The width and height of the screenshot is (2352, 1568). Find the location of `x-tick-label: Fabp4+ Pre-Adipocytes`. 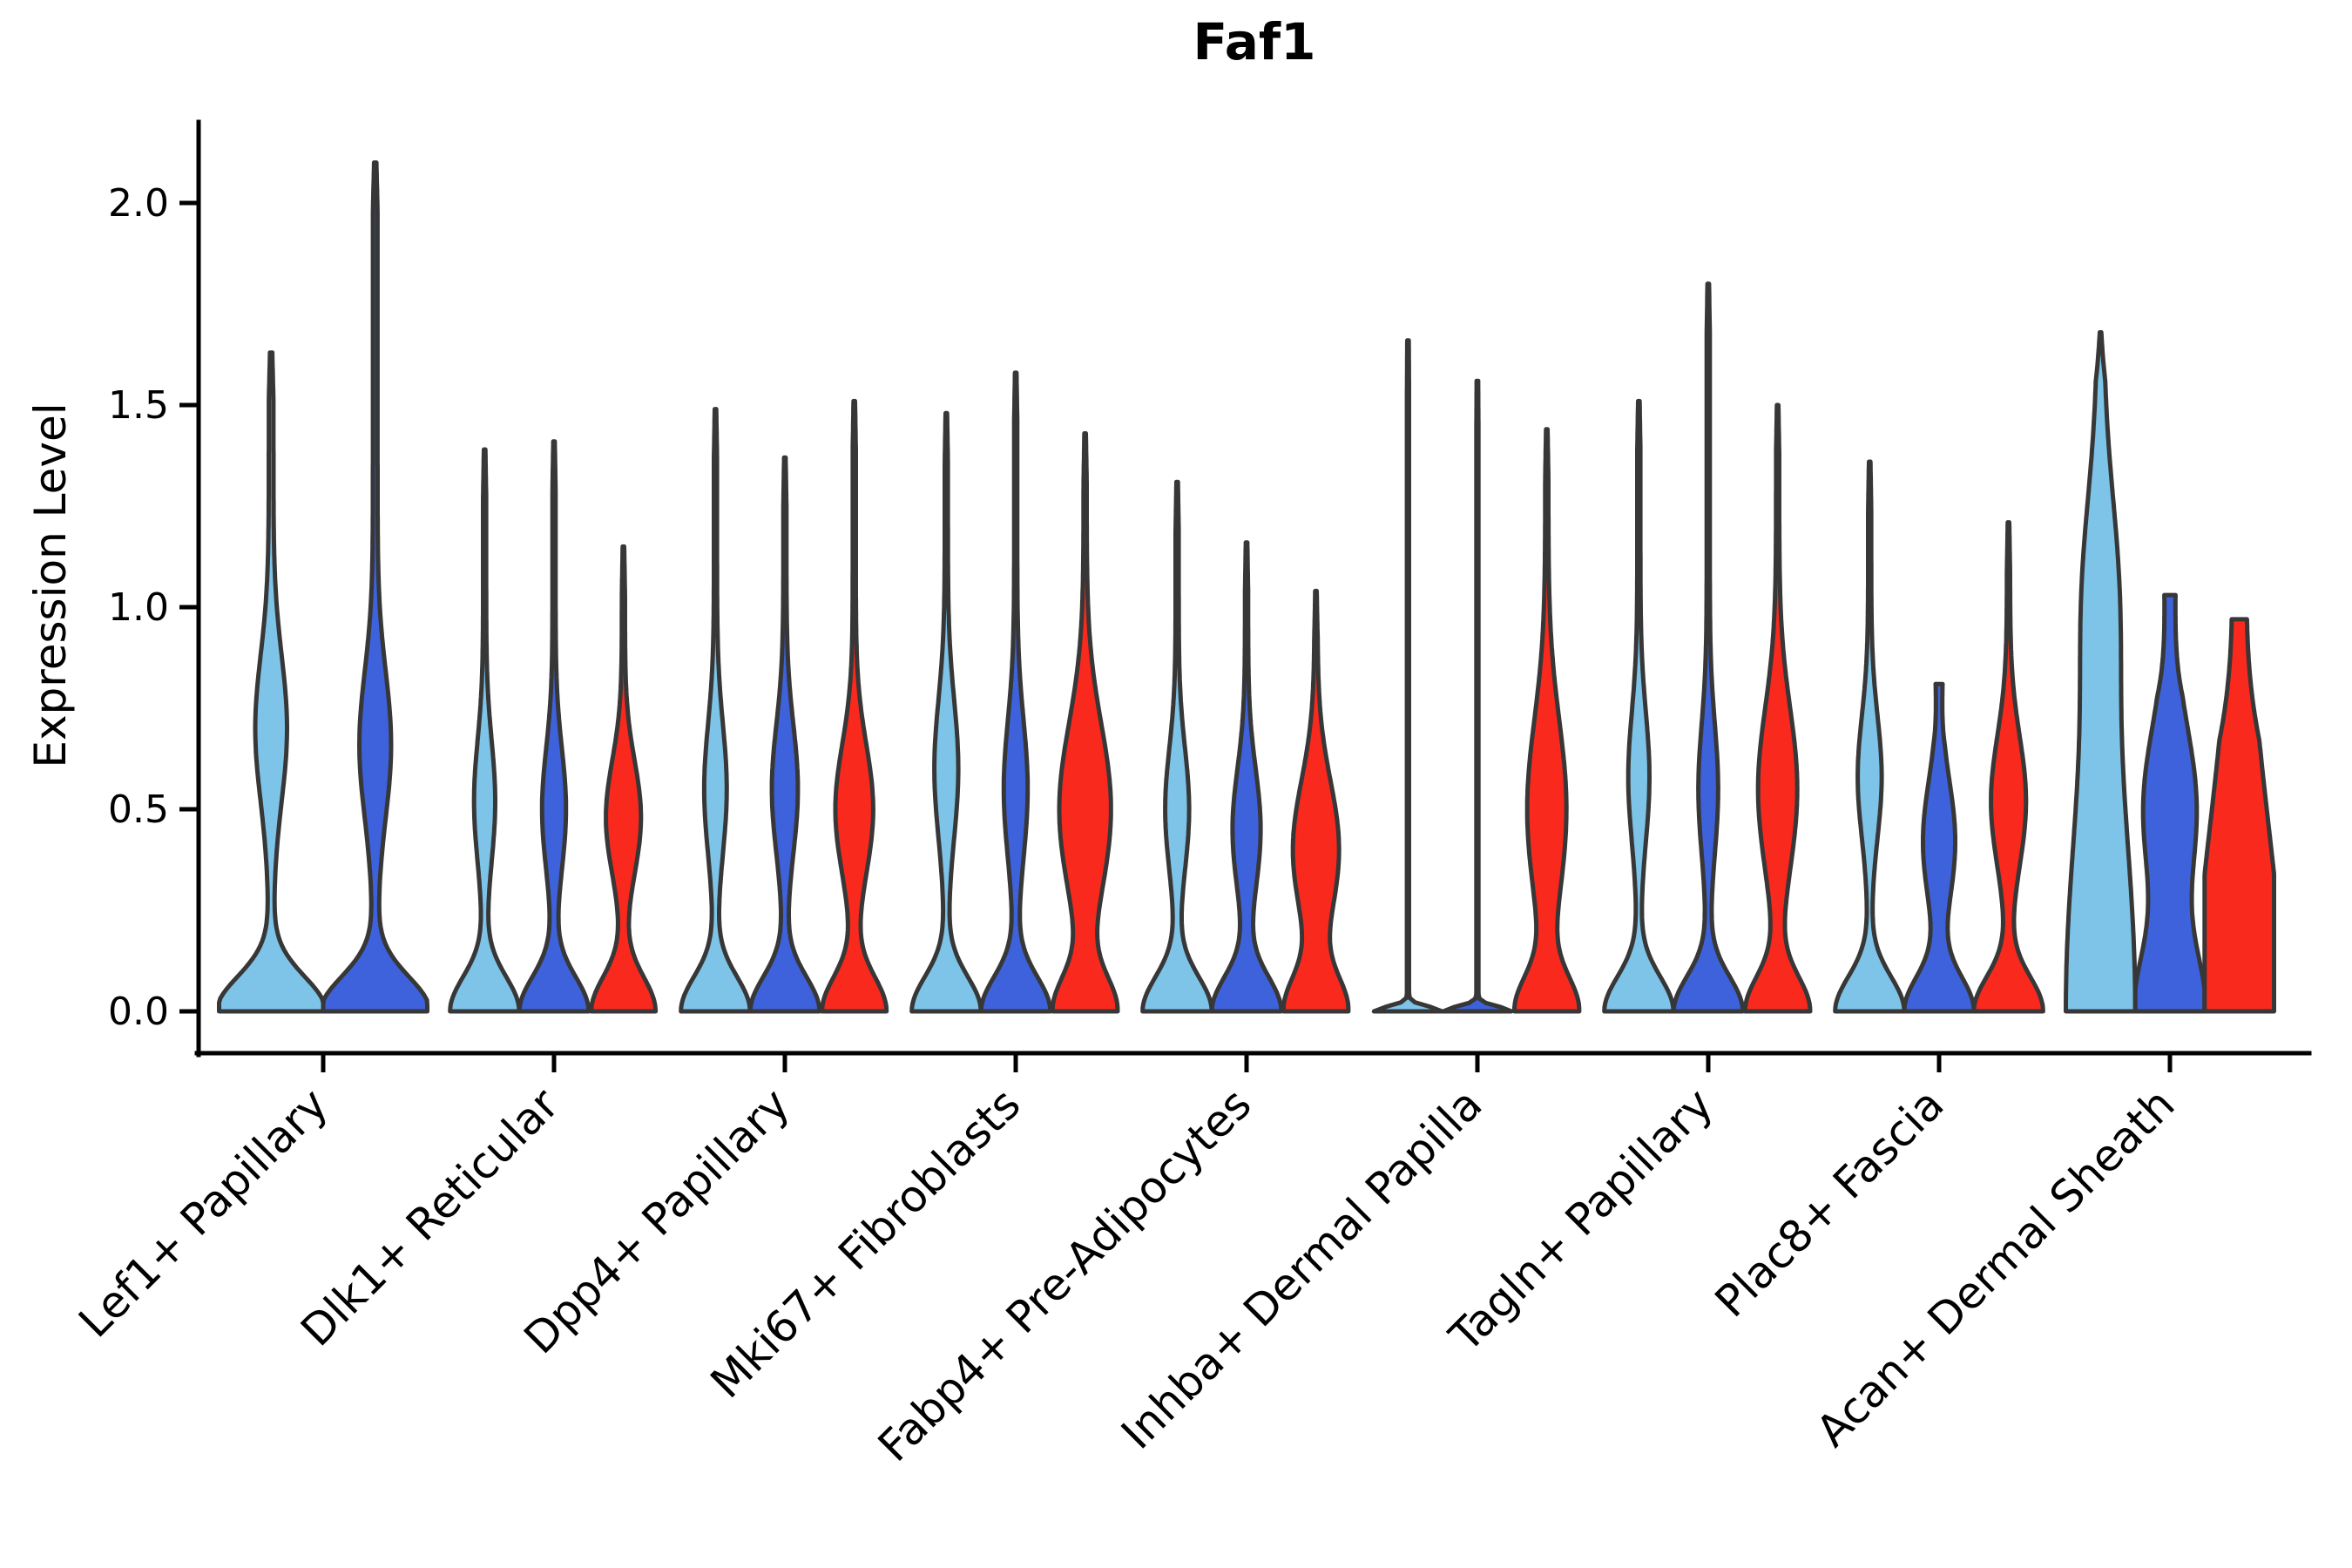

x-tick-label: Fabp4+ Pre-Adipocytes is located at coordinates (1064, 1274).